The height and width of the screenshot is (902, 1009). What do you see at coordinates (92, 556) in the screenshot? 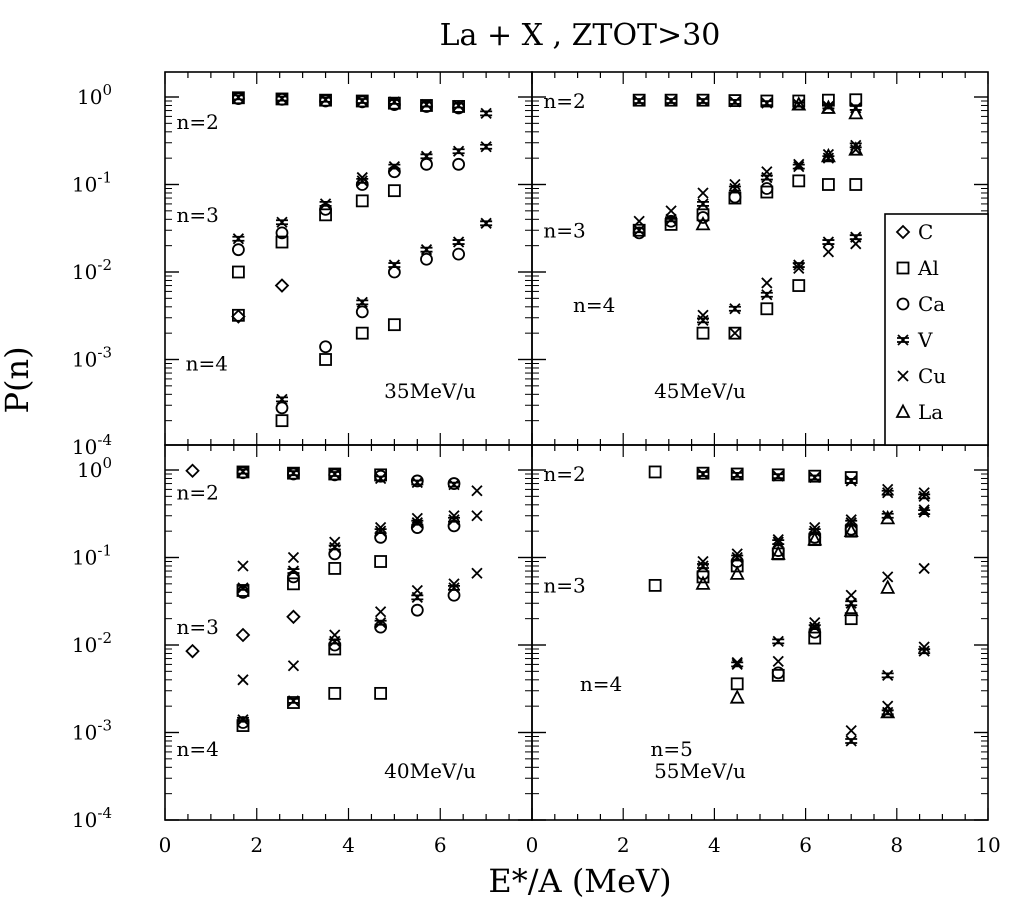
I see `y-tick-label: 10-1` at bounding box center [92, 556].